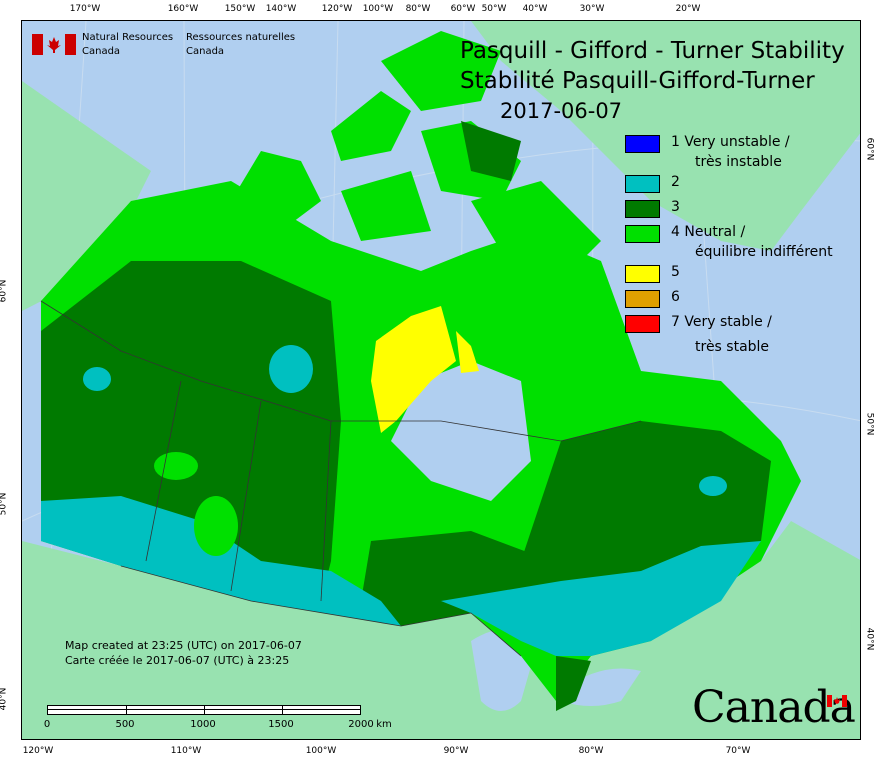  What do you see at coordinates (688, 9) in the screenshot?
I see `top-tick-label: 20°W` at bounding box center [688, 9].